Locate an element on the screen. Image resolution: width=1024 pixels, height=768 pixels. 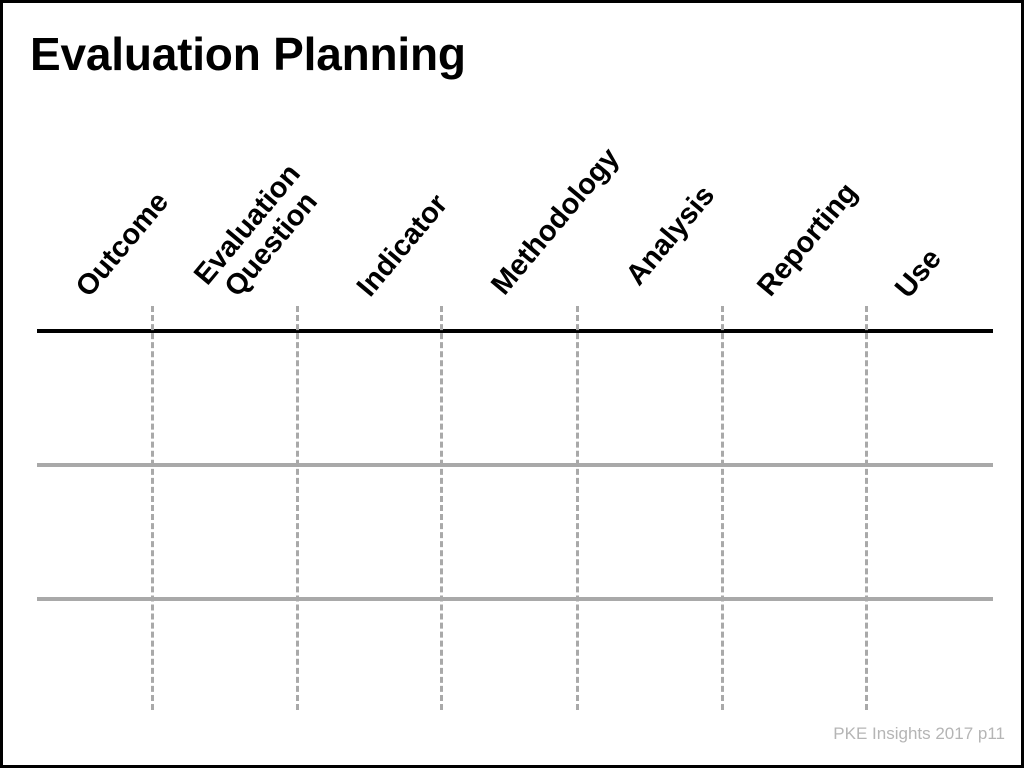
column-header-label: Indicator is located at coordinates (402, 245).